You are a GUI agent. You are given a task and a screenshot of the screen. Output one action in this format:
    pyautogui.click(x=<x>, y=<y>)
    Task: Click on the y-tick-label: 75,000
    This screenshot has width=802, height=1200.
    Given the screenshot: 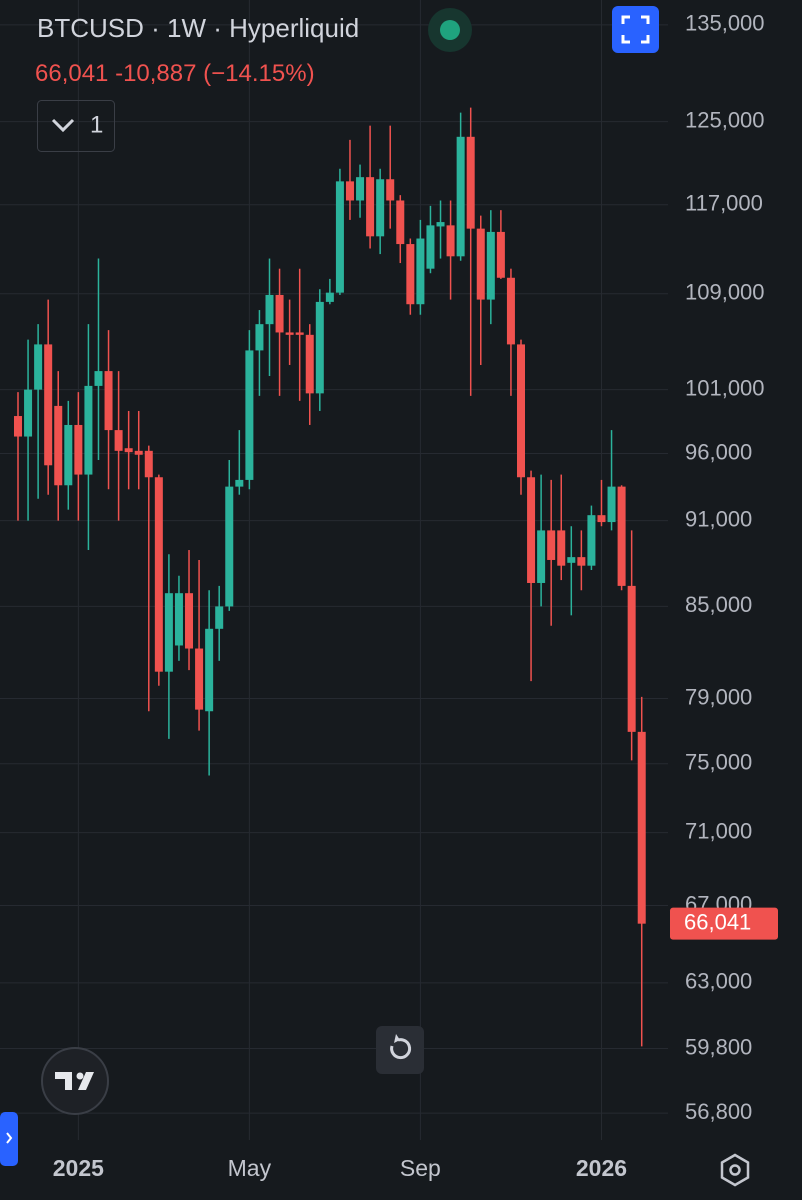 What is the action you would take?
    pyautogui.click(x=718, y=762)
    